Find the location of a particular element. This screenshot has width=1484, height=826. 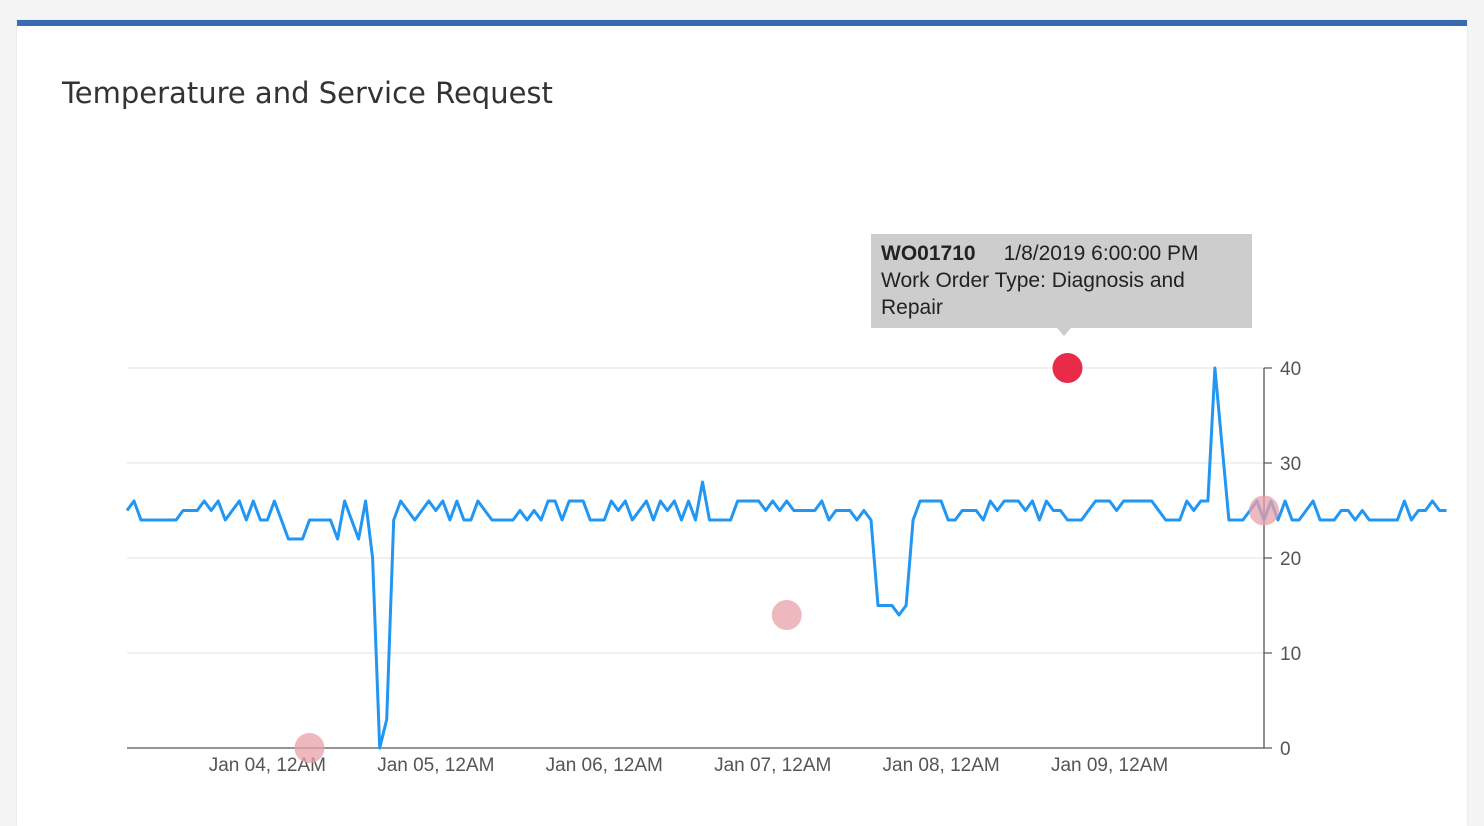

y-tick-label: 10 is located at coordinates (1290, 654).